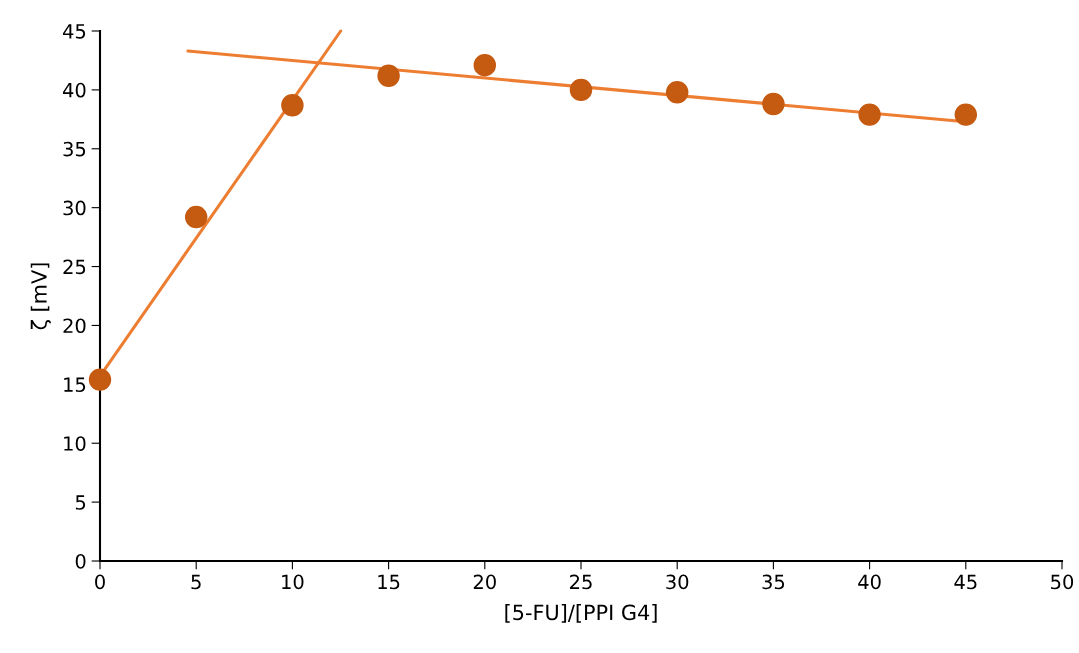  Describe the element at coordinates (40, 296) in the screenshot. I see `y-axis-title: ζ [mV]` at that location.